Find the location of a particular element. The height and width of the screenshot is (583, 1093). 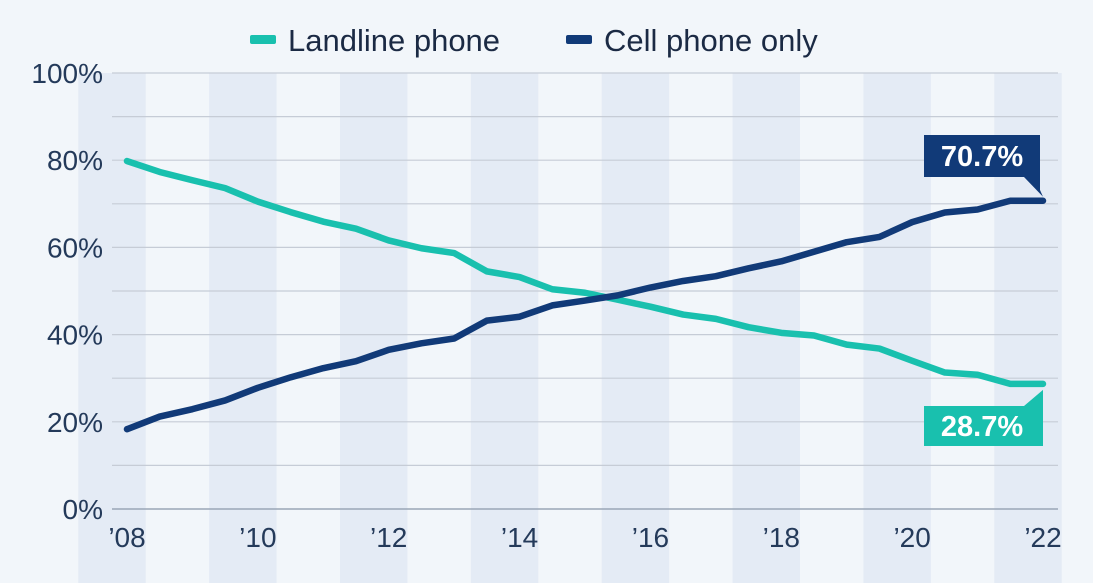

callout-landline-box is located at coordinates (983, 417).